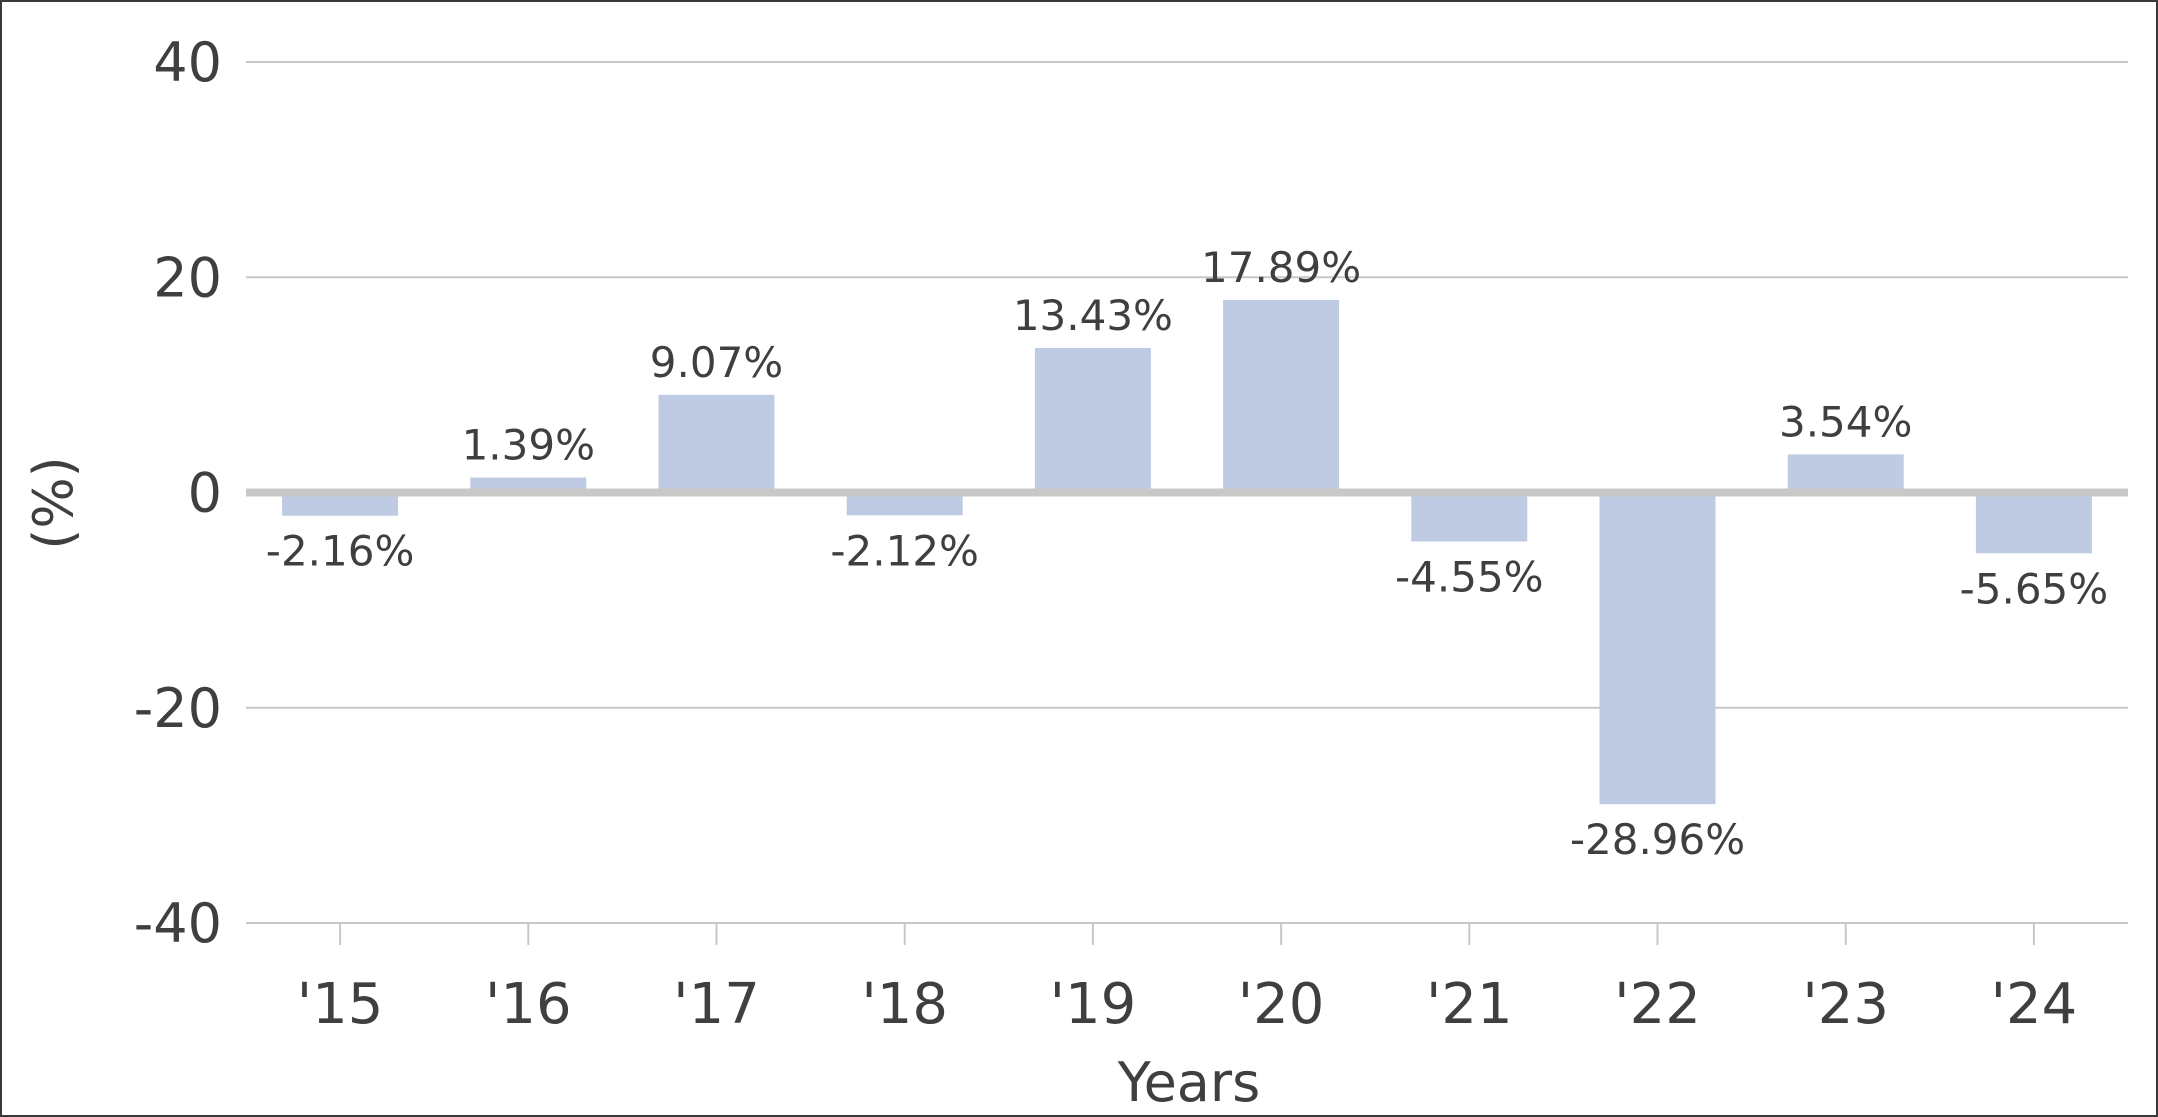  What do you see at coordinates (178, 493) in the screenshot?
I see `y-axis-ticks: 40 20 0 -20 -40` at bounding box center [178, 493].